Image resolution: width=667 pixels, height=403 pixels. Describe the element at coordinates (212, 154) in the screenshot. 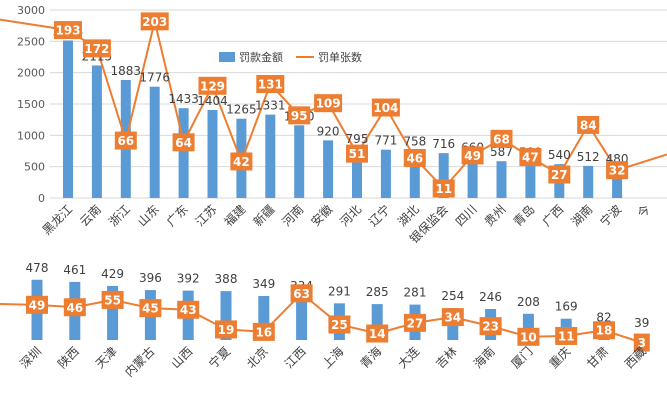

I see `bar-江苏` at that location.